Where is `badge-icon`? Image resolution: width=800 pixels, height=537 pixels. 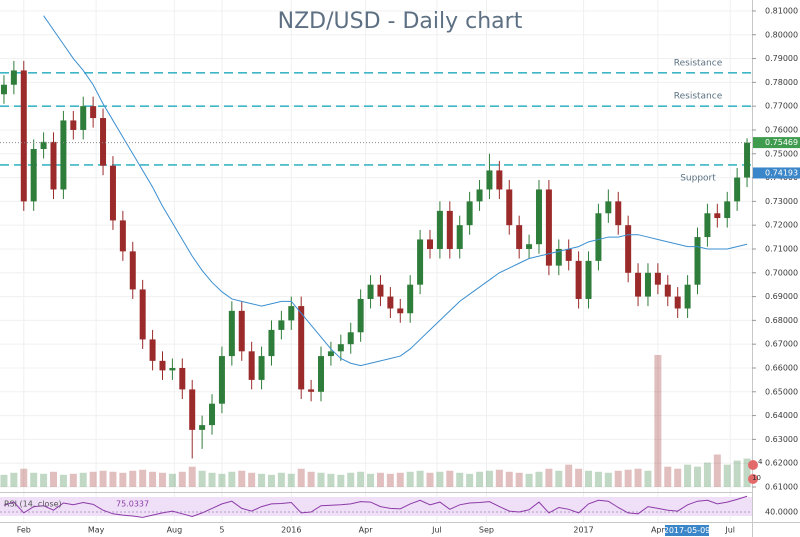
badge-icon is located at coordinates (753, 465).